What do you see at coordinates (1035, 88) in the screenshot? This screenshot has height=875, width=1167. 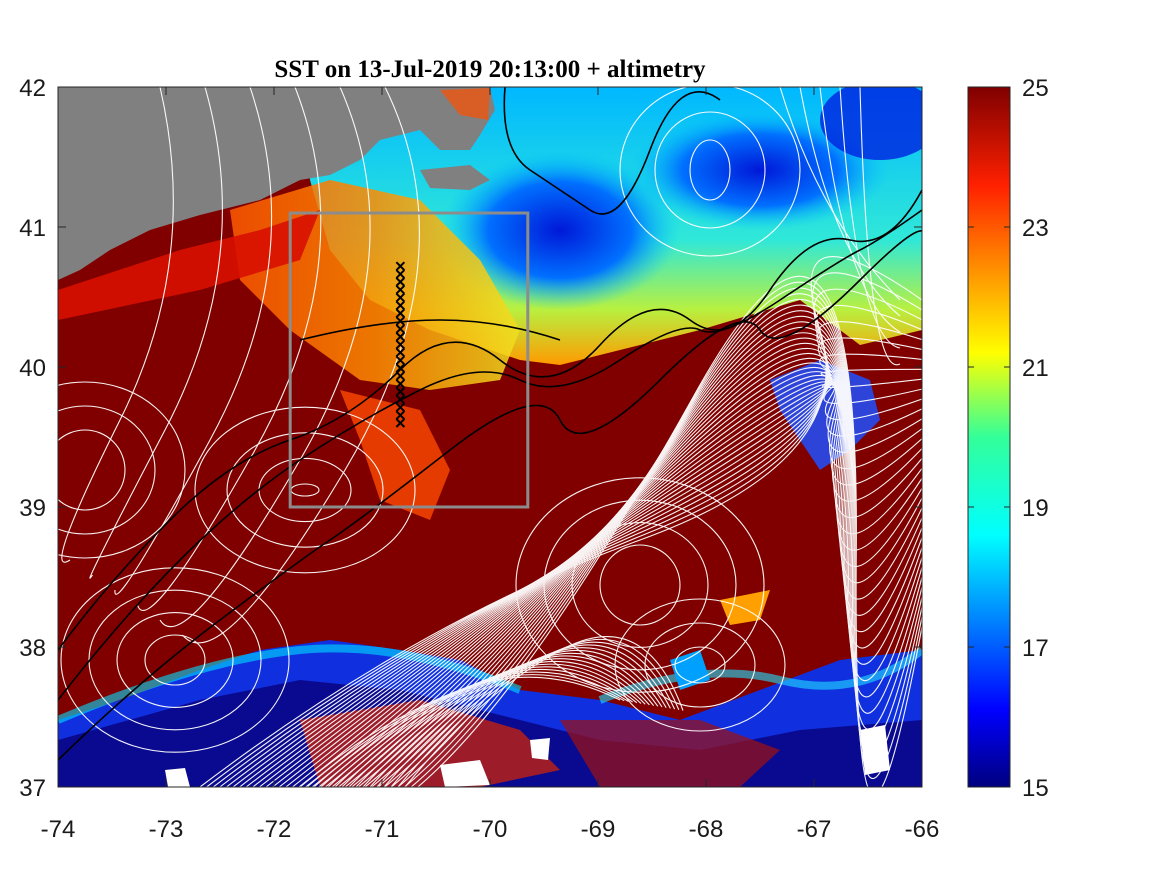 I see `colorbar-tick-label: 25` at bounding box center [1035, 88].